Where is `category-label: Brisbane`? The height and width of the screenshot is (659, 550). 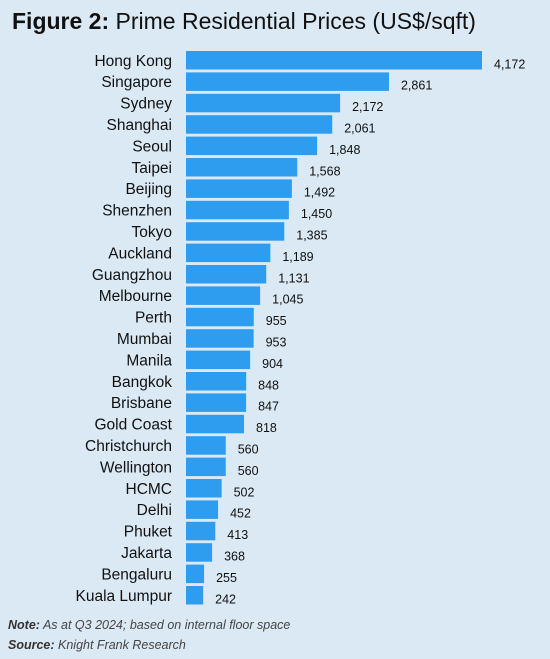 category-label: Brisbane is located at coordinates (141, 403).